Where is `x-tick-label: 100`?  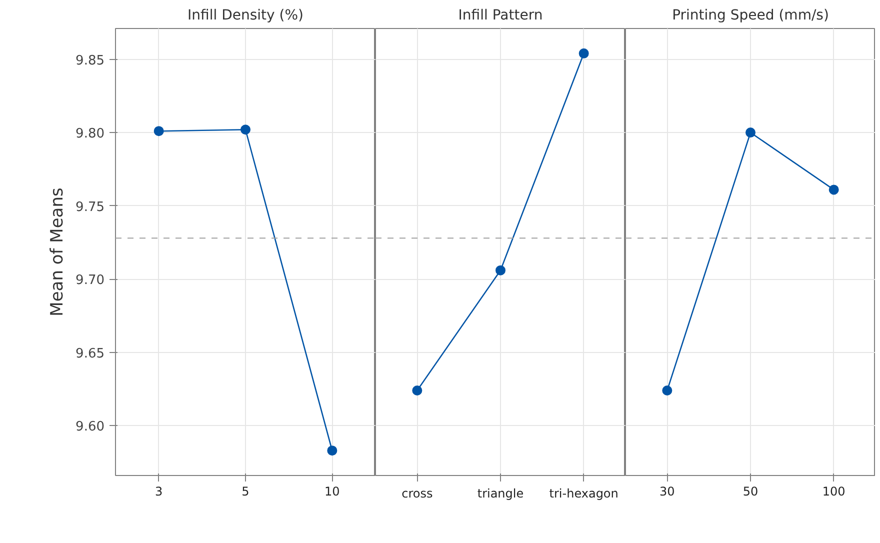 x-tick-label: 100 is located at coordinates (834, 491).